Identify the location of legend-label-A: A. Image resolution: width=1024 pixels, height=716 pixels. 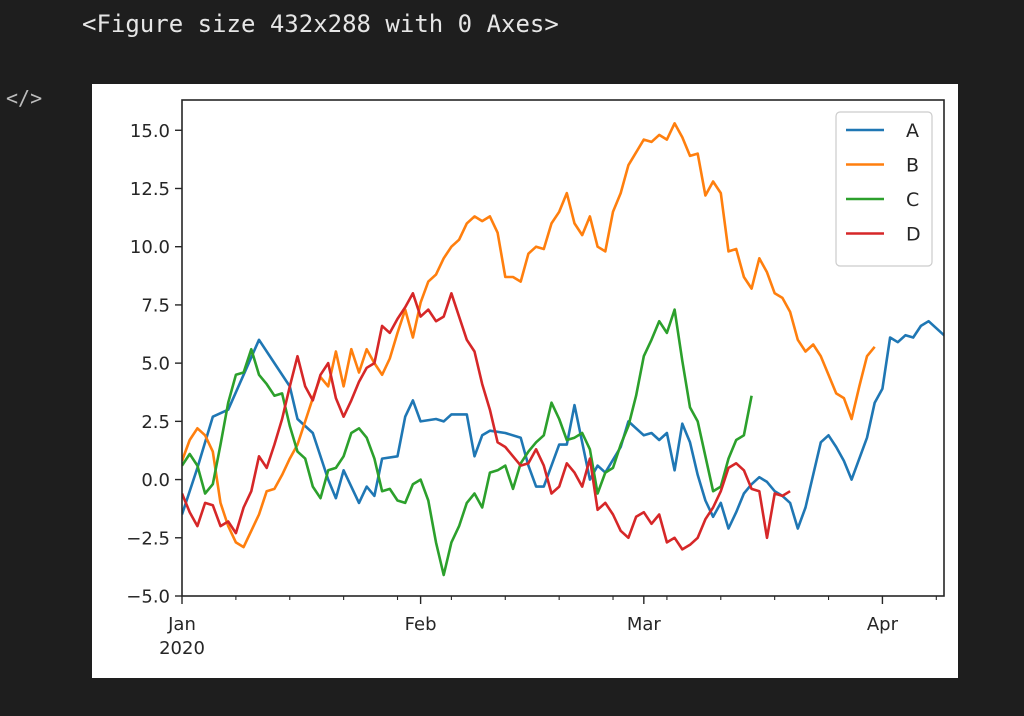
(912, 131).